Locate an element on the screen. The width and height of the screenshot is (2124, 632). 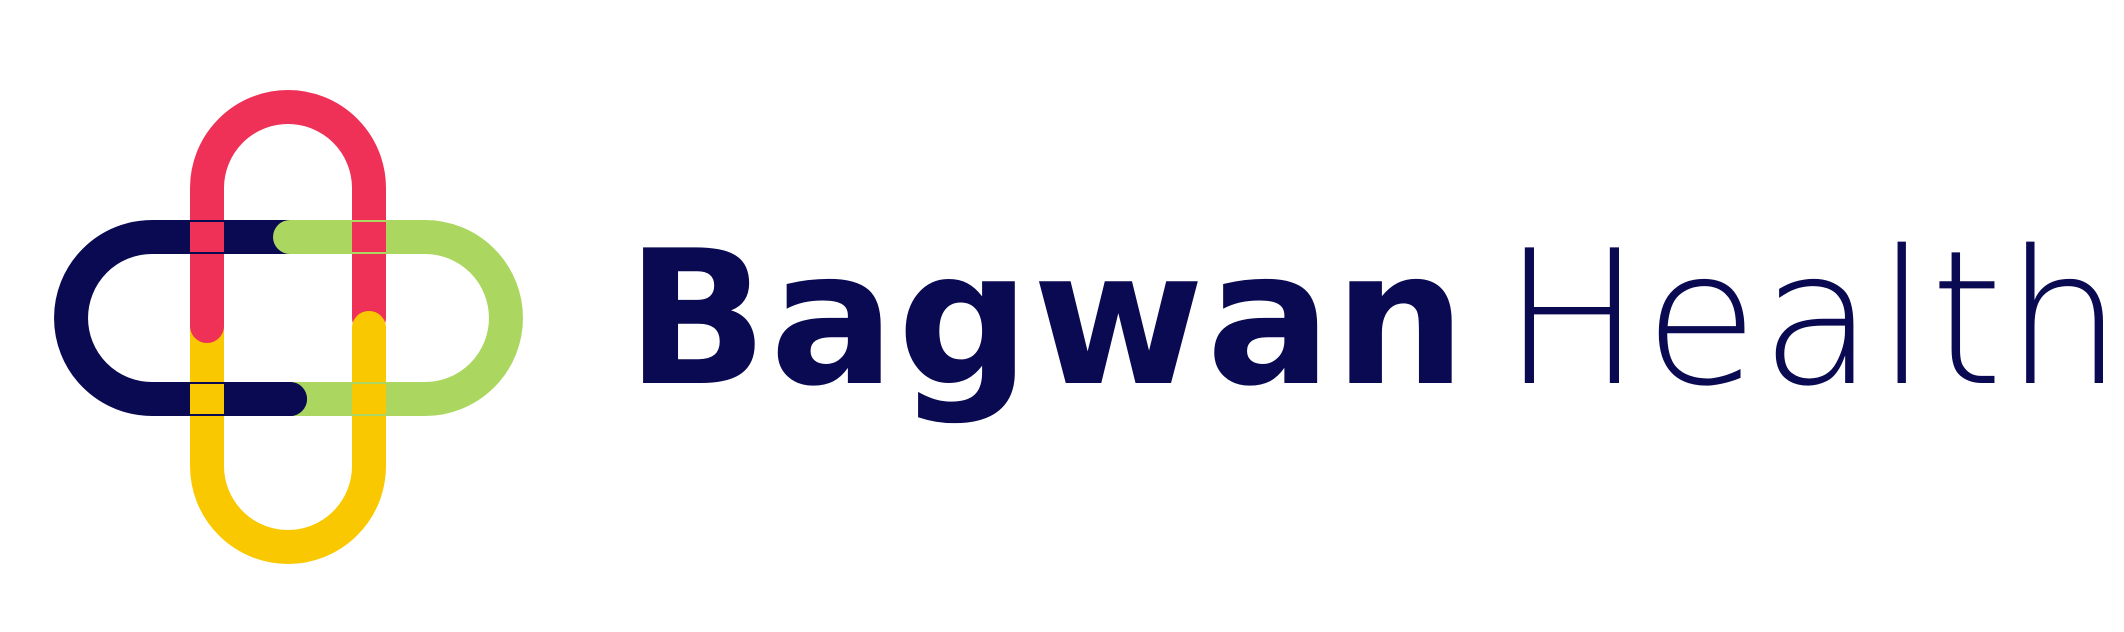
navy-link is located at coordinates (180, 318).